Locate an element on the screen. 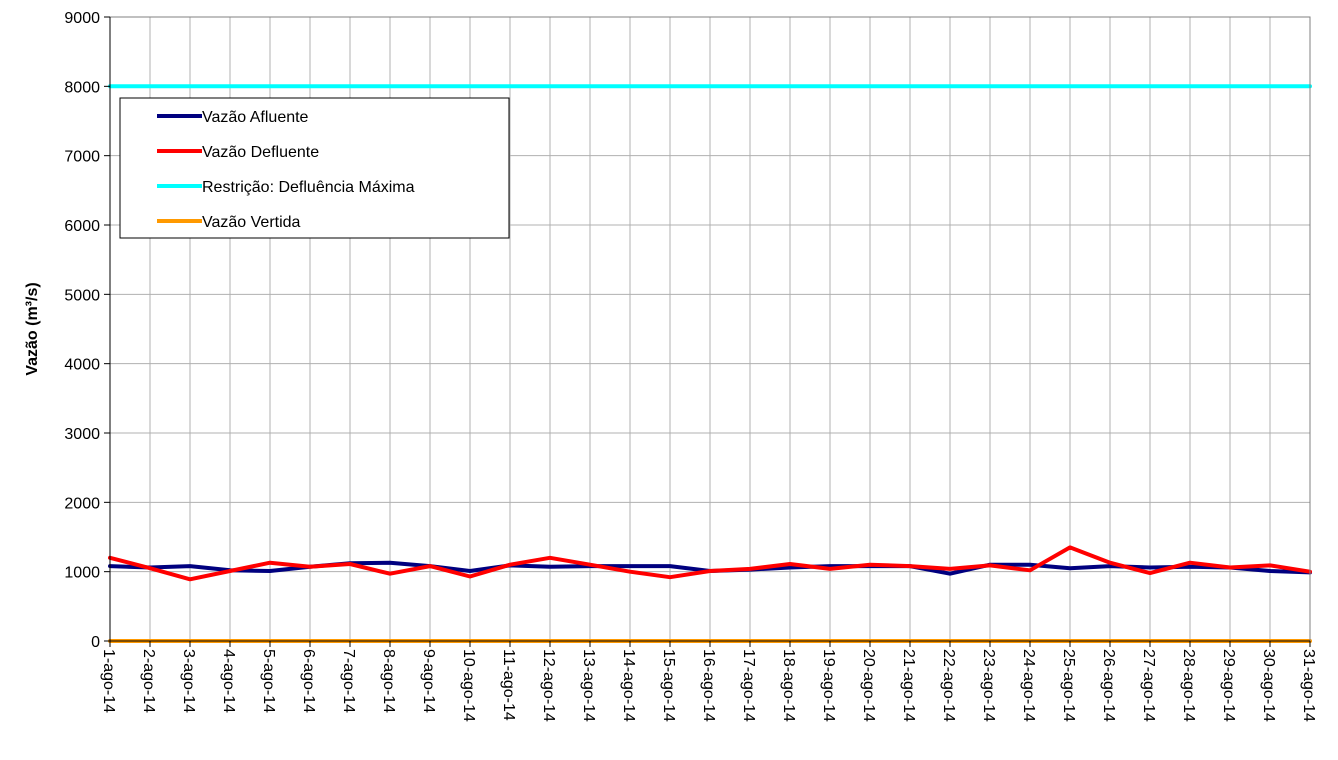 This screenshot has height=760, width=1338. x-tick-label: 12-ago-14 is located at coordinates (548, 685).